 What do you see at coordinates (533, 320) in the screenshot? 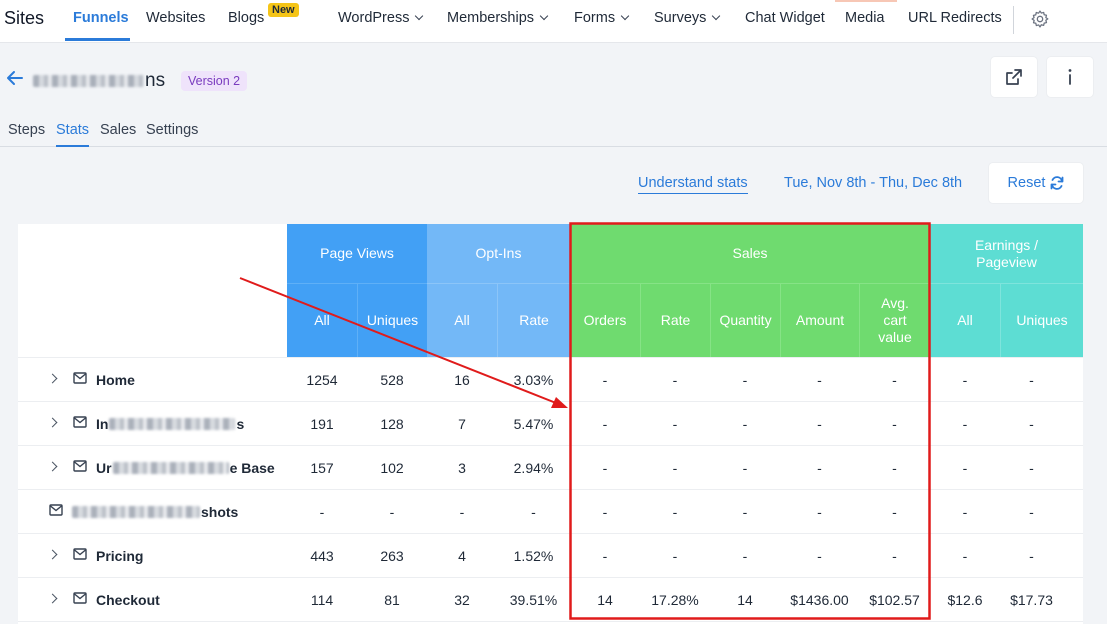
I see `col-optins-rate: Rate` at bounding box center [533, 320].